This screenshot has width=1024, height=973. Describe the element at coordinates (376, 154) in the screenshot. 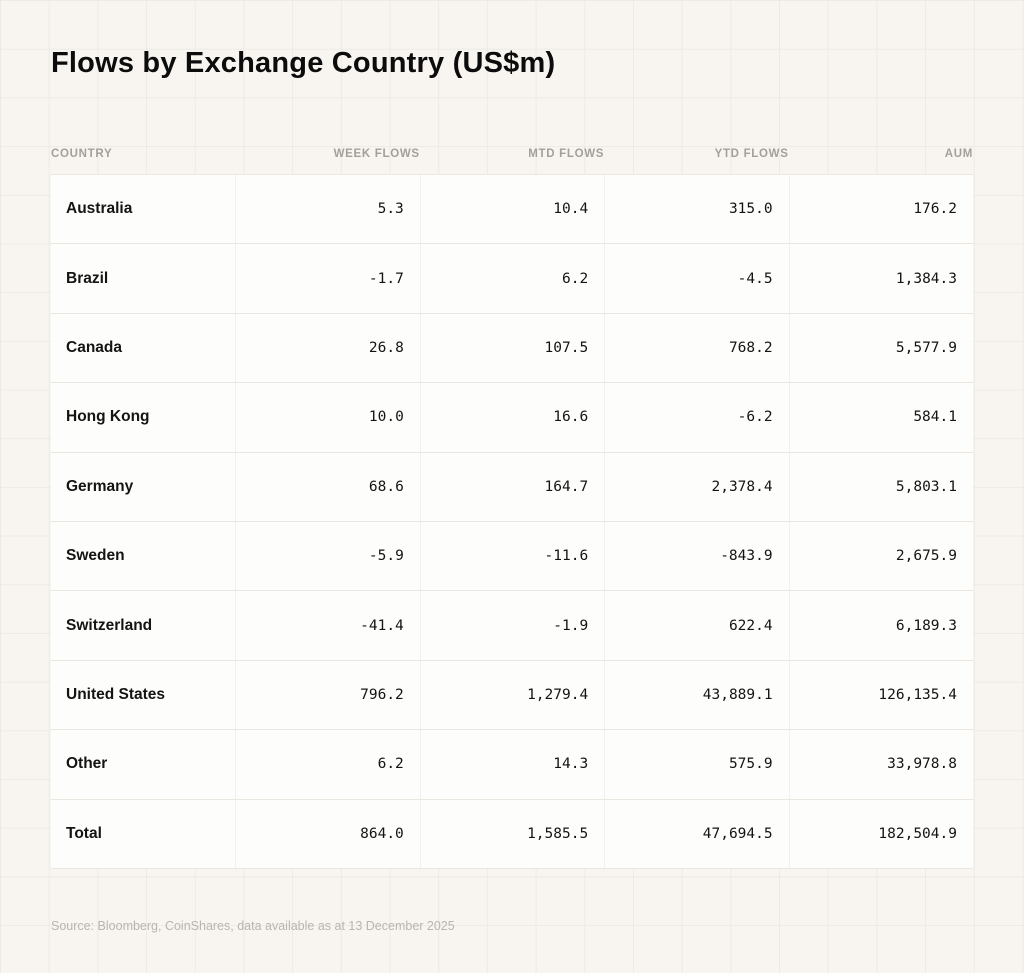

I see `column-header-week-flows: Week flows` at that location.